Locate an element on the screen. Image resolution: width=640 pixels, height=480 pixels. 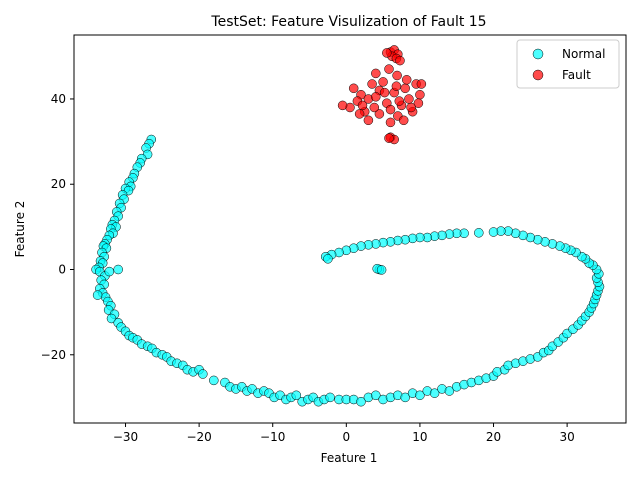
series-fault is located at coordinates (382, 95).